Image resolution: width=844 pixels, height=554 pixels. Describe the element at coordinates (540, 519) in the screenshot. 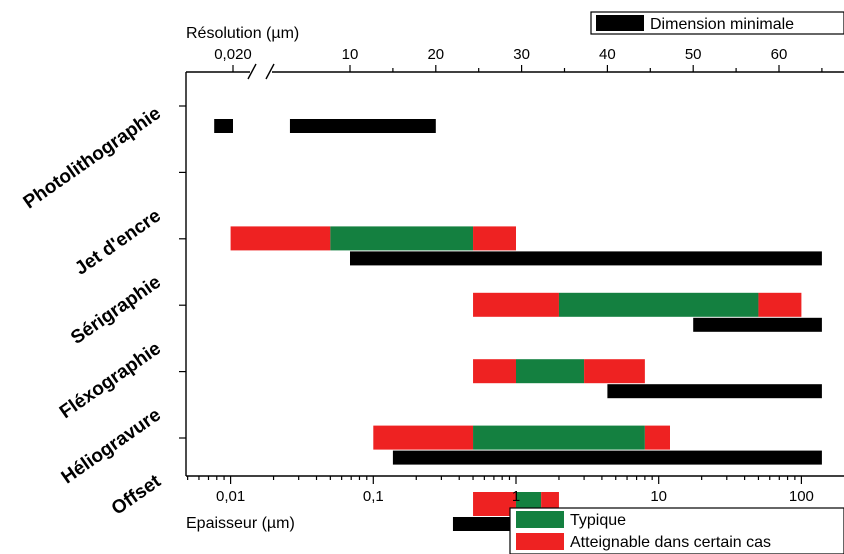

I see `legend-swatch-typical` at that location.